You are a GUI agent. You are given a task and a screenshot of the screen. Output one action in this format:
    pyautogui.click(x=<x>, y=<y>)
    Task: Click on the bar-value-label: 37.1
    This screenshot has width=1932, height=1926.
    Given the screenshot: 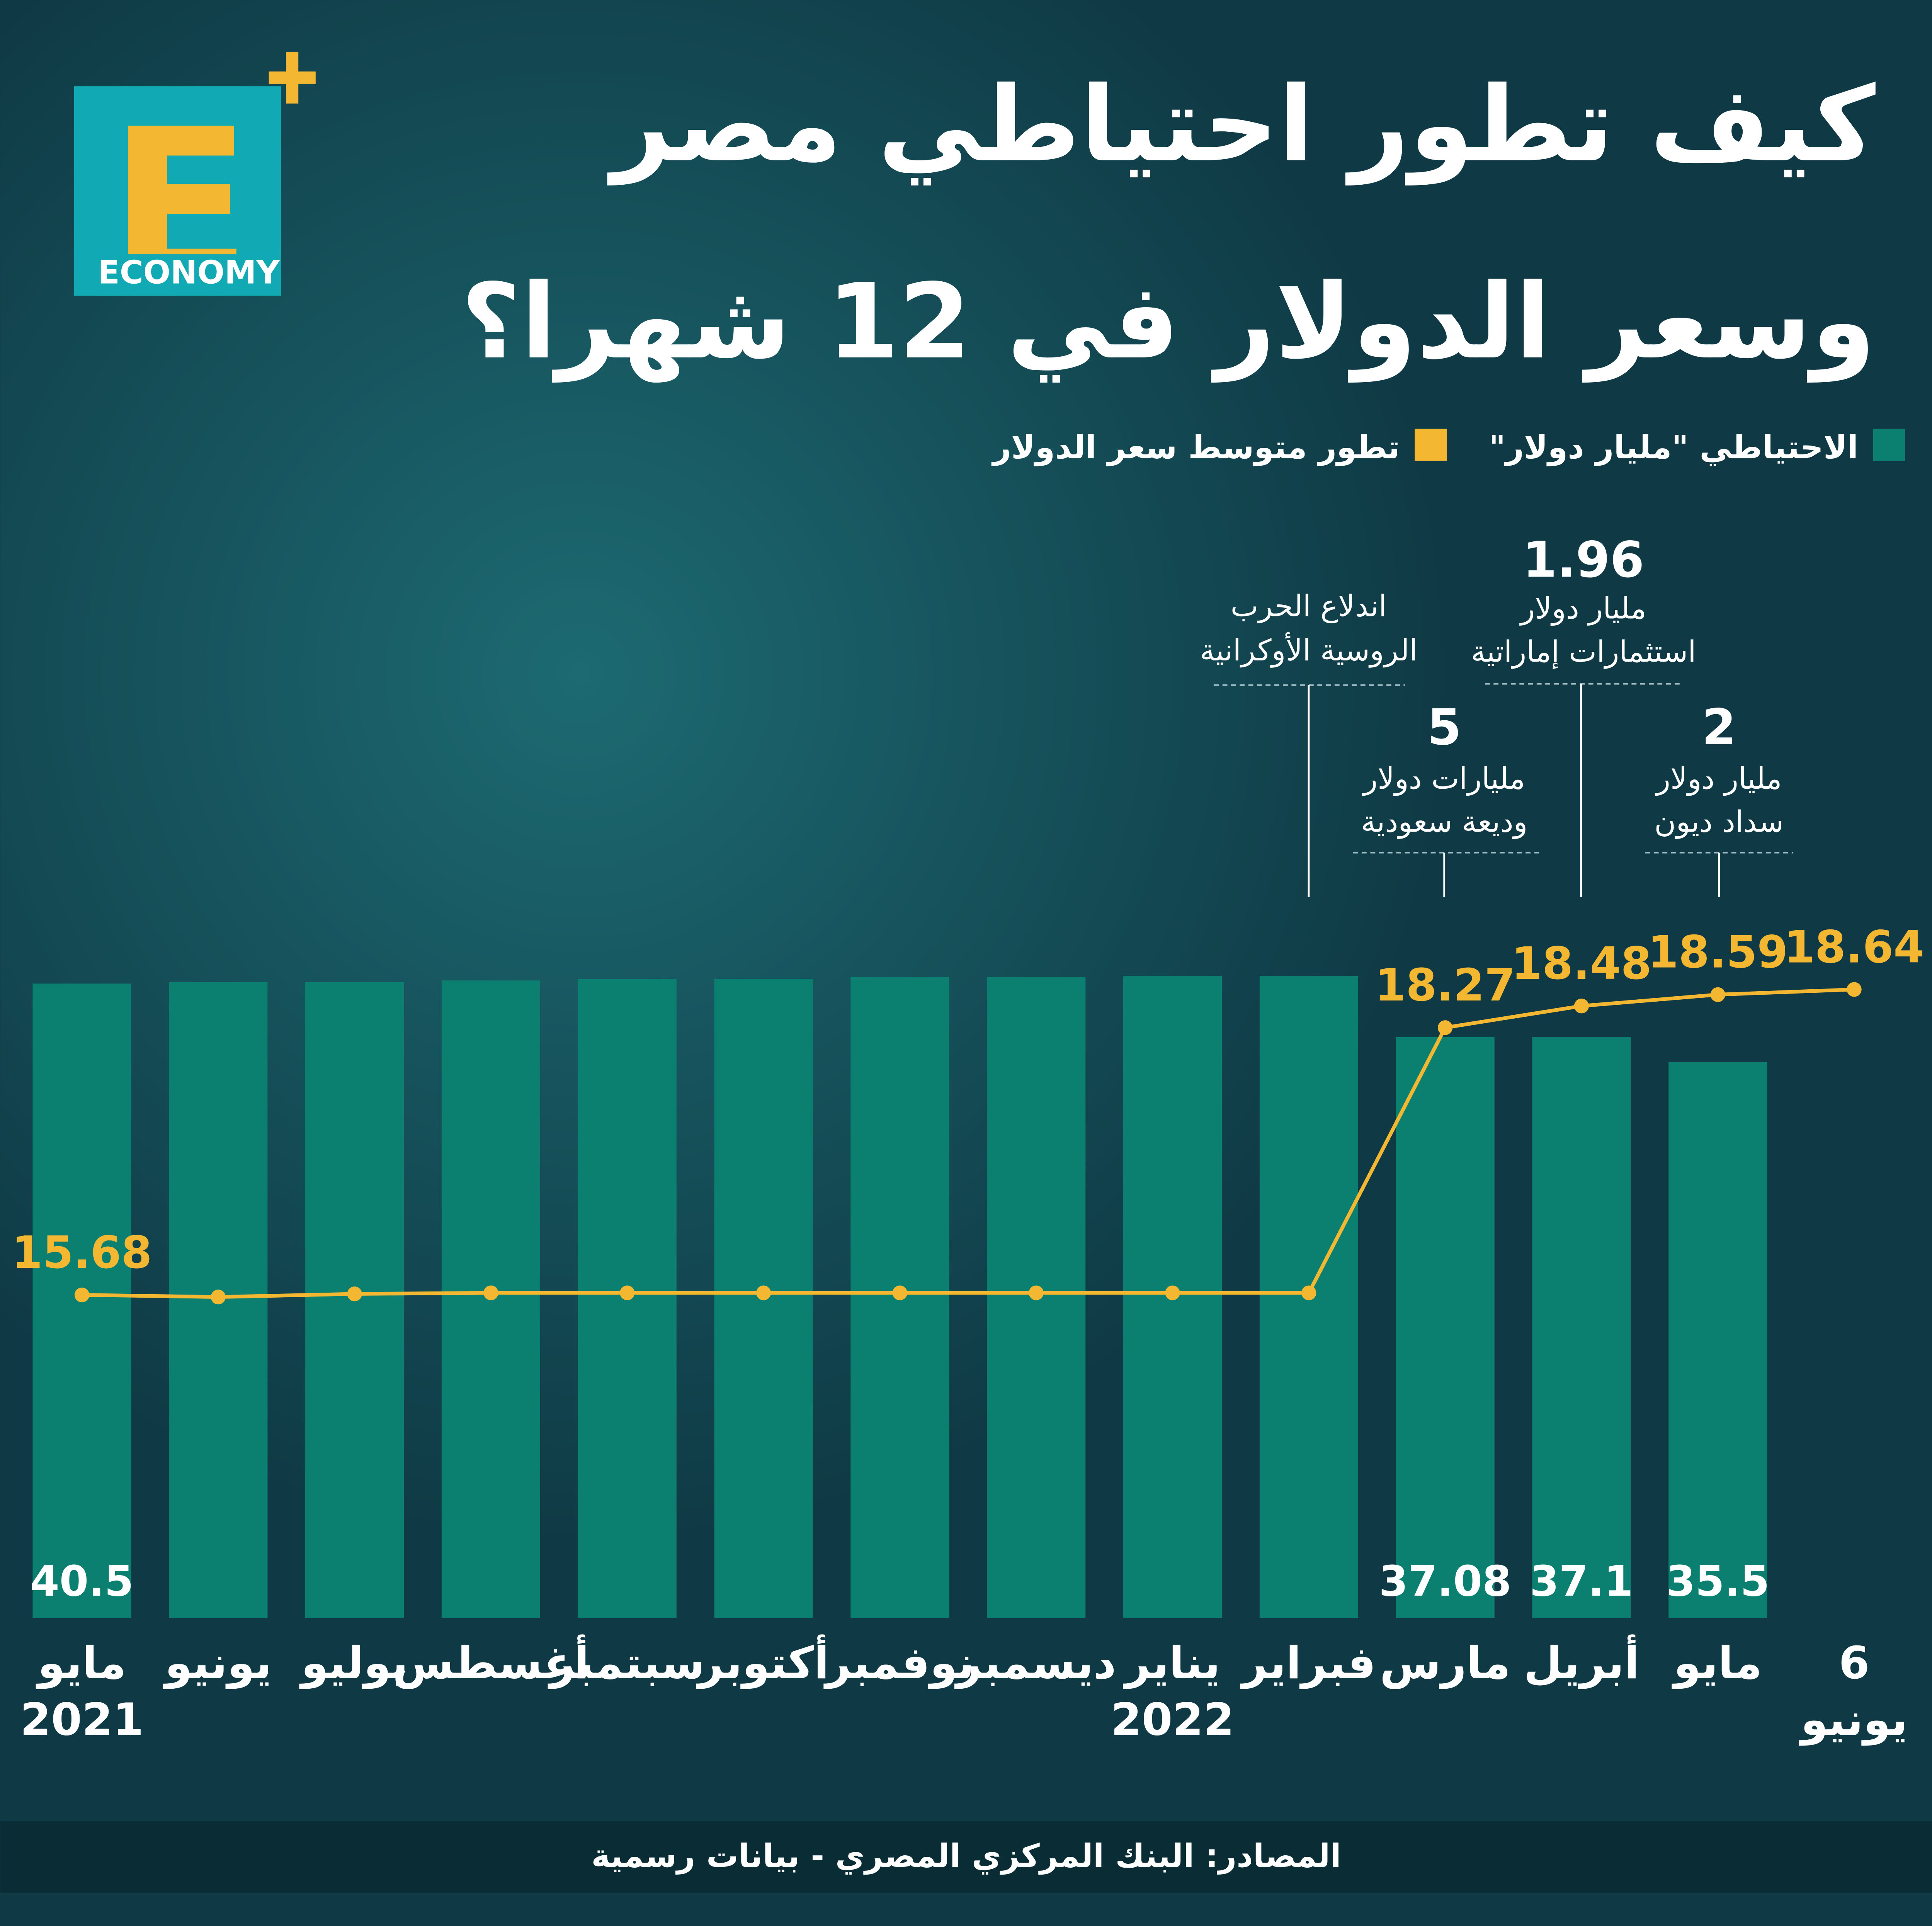 What is the action you would take?
    pyautogui.click(x=1582, y=1581)
    